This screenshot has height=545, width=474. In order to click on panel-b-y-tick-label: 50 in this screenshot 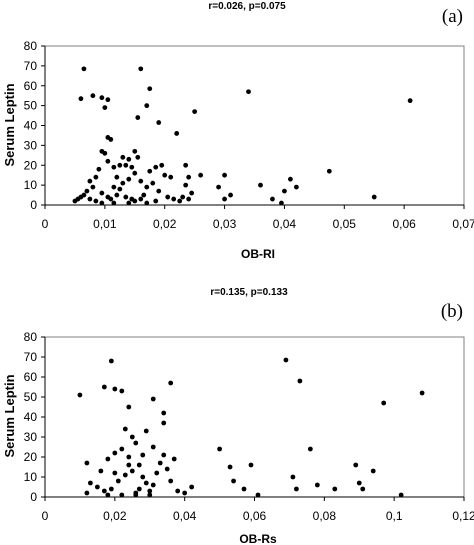, I will do `click(31, 397)`.